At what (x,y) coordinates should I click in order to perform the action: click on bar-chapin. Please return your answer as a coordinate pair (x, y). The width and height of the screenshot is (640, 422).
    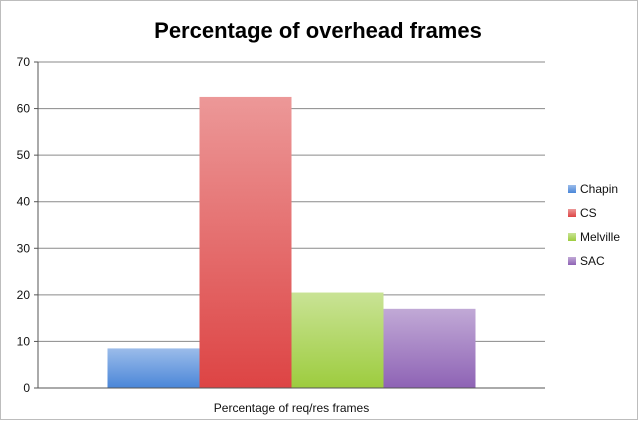
    Looking at the image, I should click on (153, 368).